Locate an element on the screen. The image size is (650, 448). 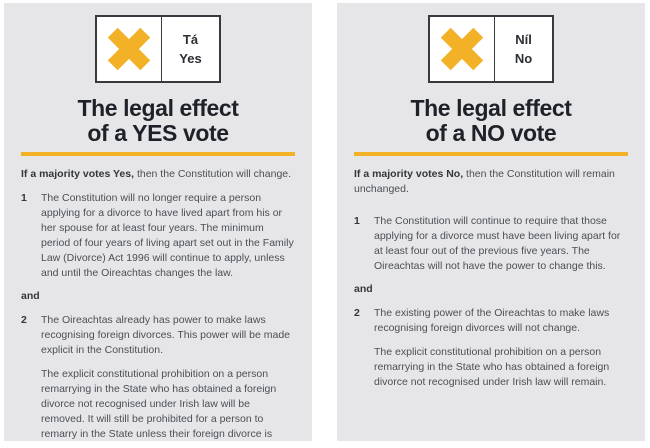
ballot-box-no: Níl No is located at coordinates (491, 49).